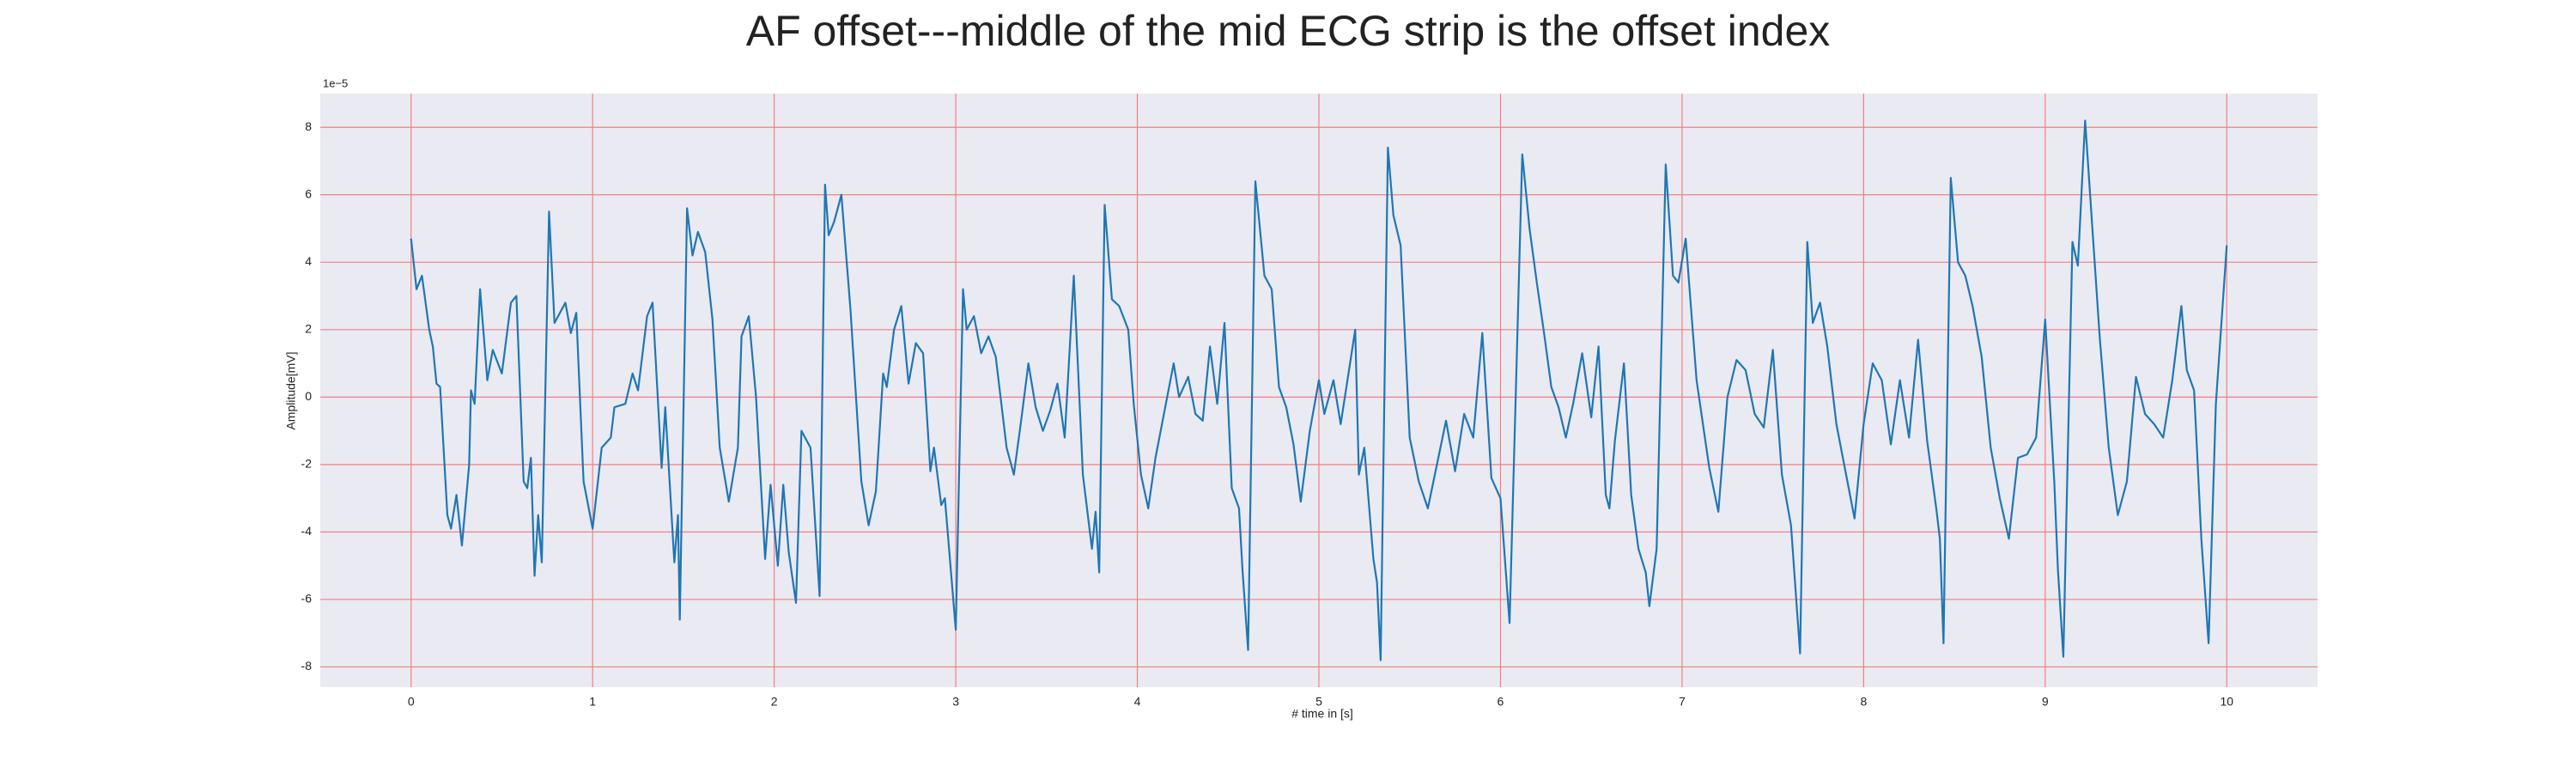  Describe the element at coordinates (291, 390) in the screenshot. I see `y-axis-label: Amplitude[mV]` at that location.